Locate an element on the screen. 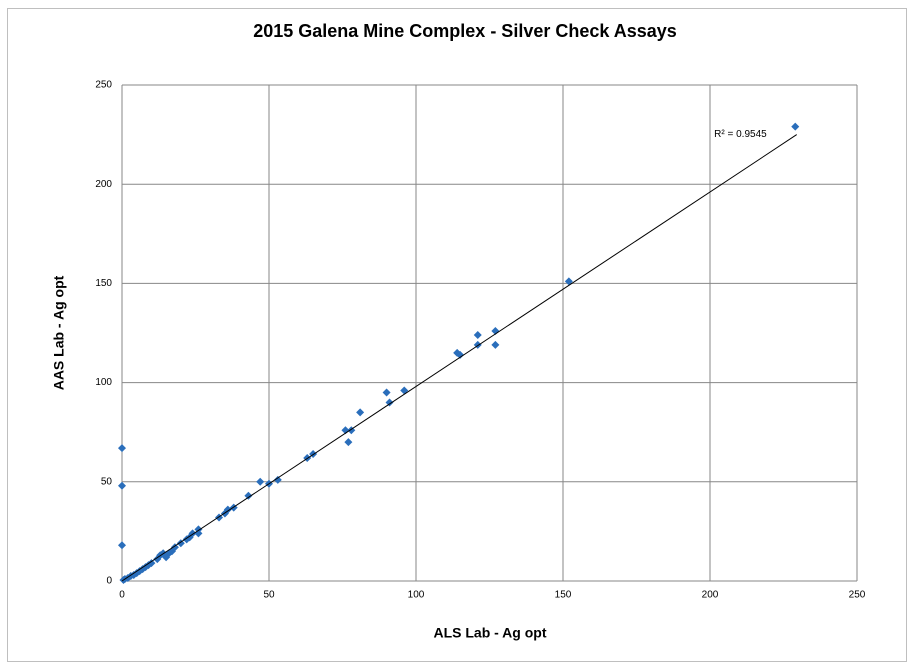  y-tick-label: 150 is located at coordinates (103, 283).